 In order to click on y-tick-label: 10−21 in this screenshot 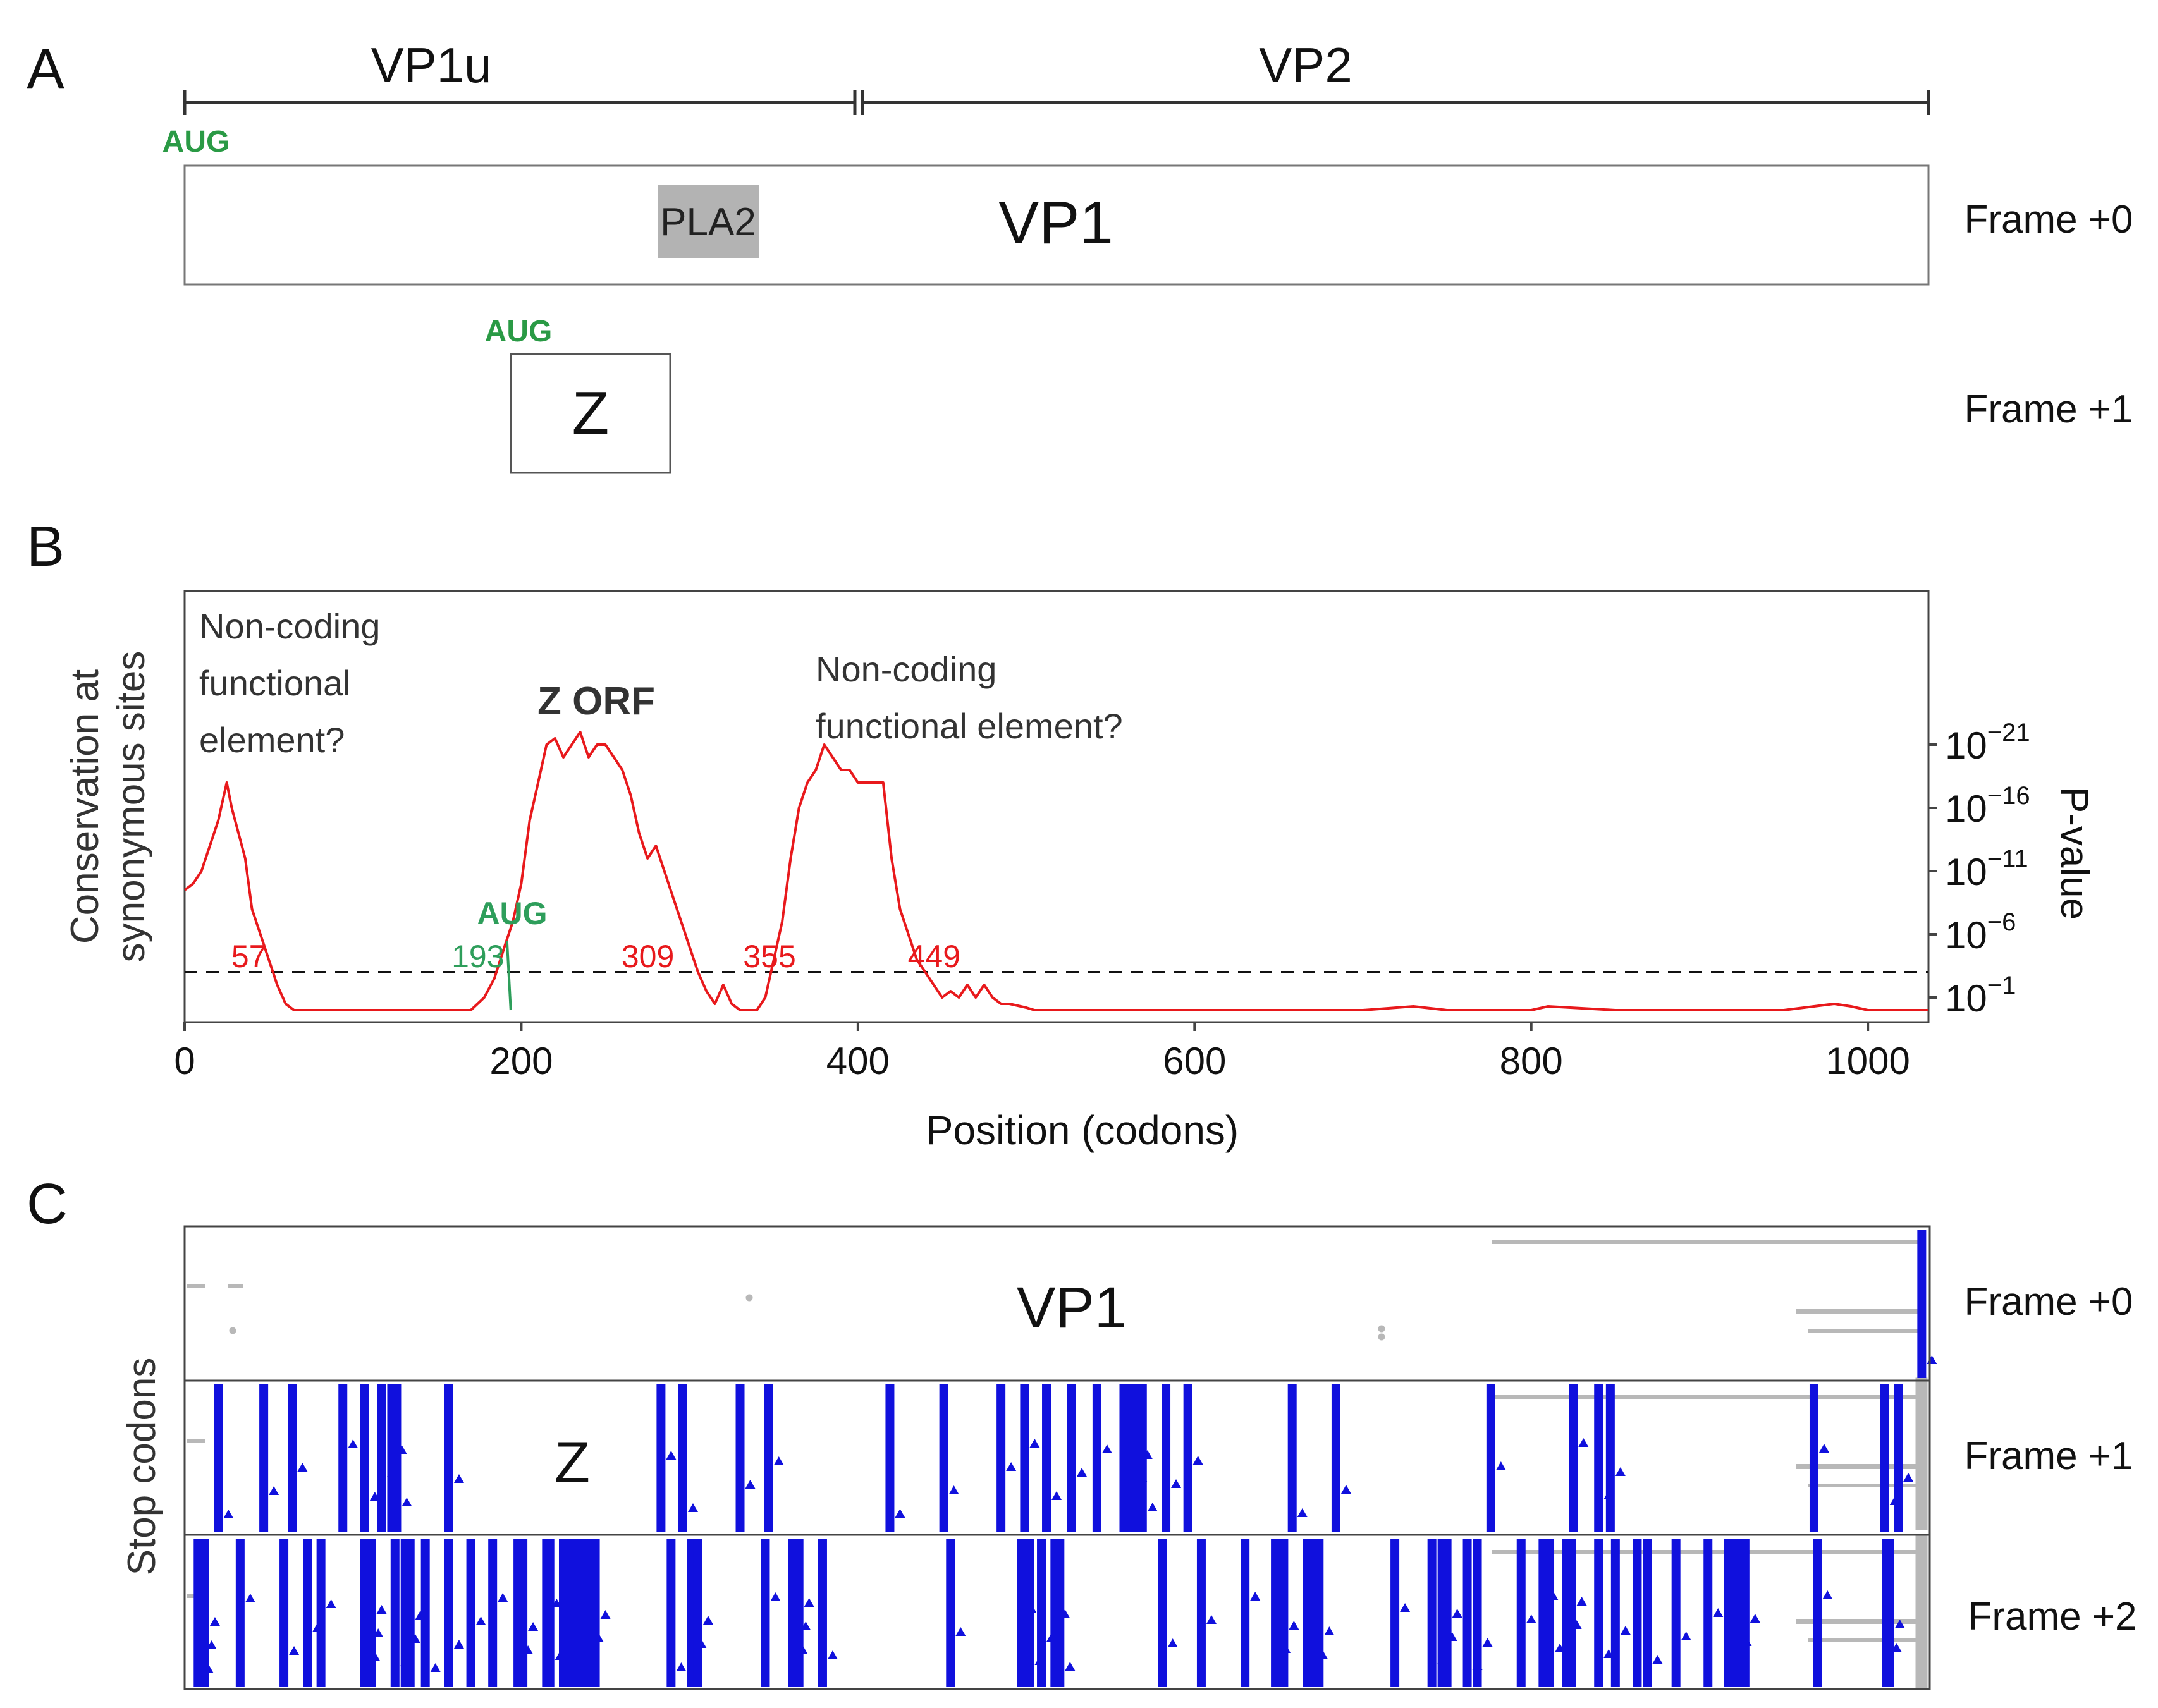, I will do `click(1987, 743)`.